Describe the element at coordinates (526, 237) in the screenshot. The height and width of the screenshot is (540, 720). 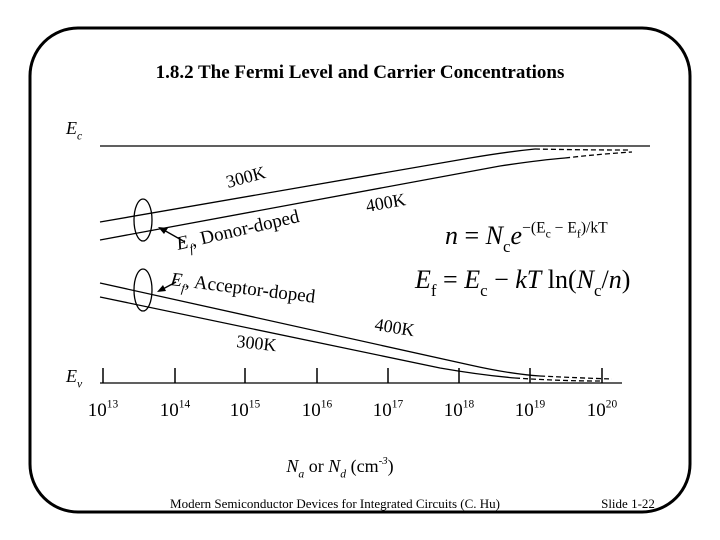
I see `equation: n = Nce−(Ec − Ef)/kT` at that location.